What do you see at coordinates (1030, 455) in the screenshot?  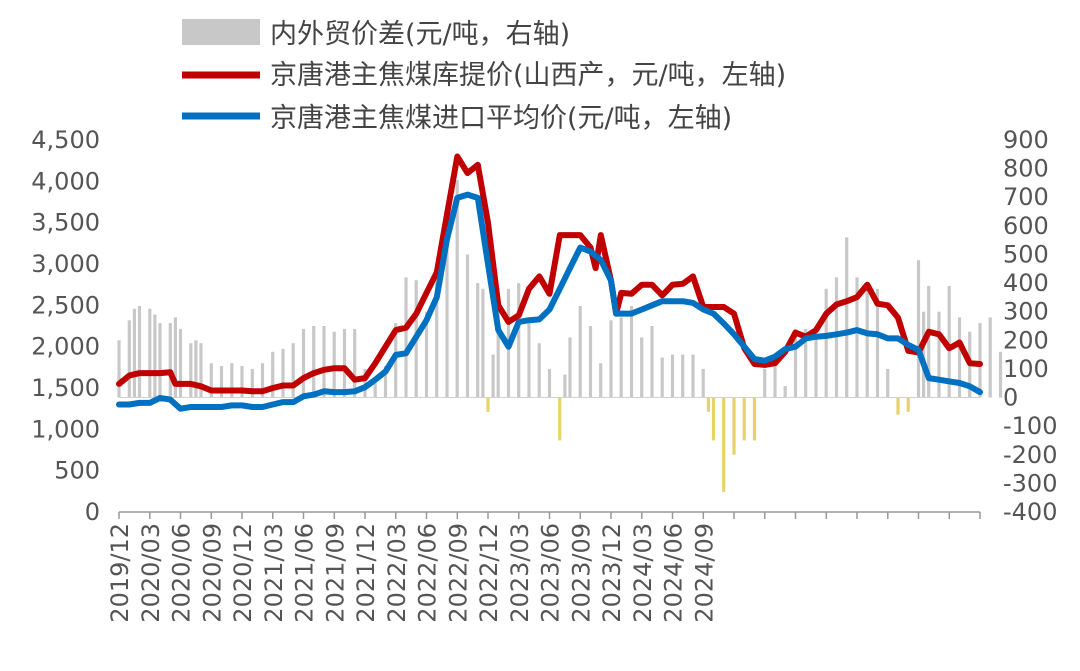 I see `right-tick-label: -200` at bounding box center [1030, 455].